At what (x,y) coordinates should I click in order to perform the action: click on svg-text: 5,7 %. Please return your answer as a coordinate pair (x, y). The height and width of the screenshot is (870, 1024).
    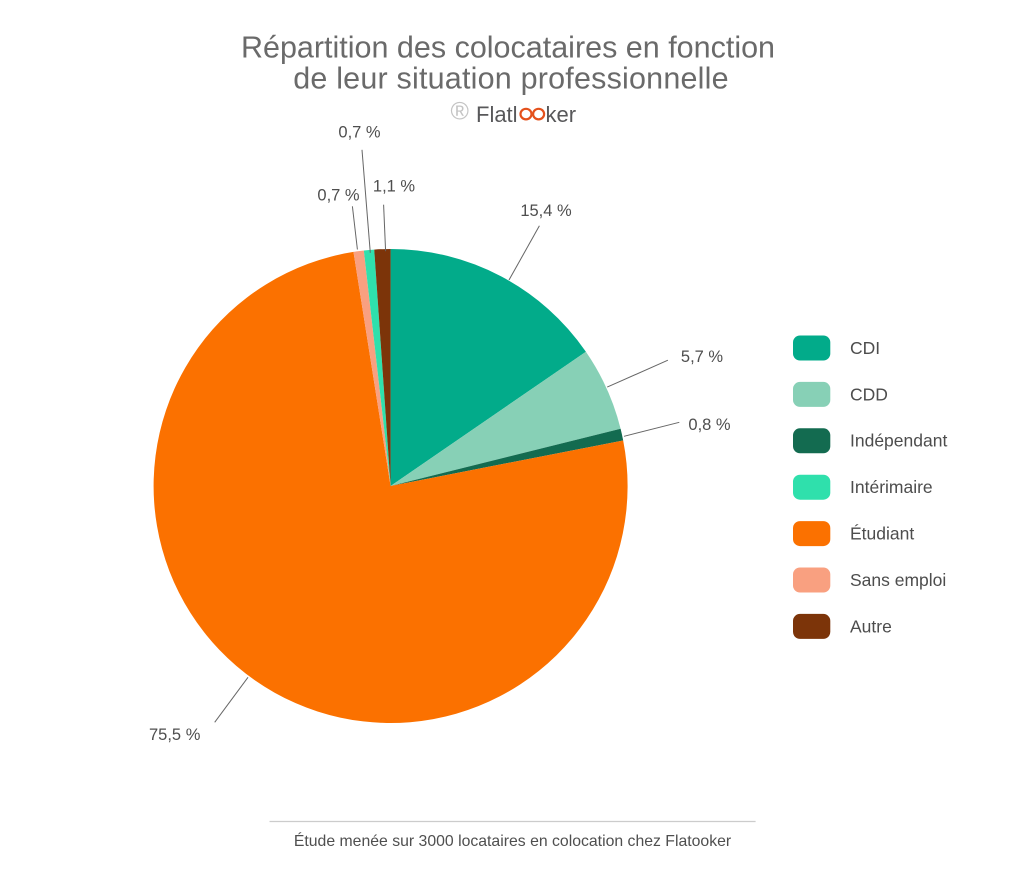
    Looking at the image, I should click on (702, 357).